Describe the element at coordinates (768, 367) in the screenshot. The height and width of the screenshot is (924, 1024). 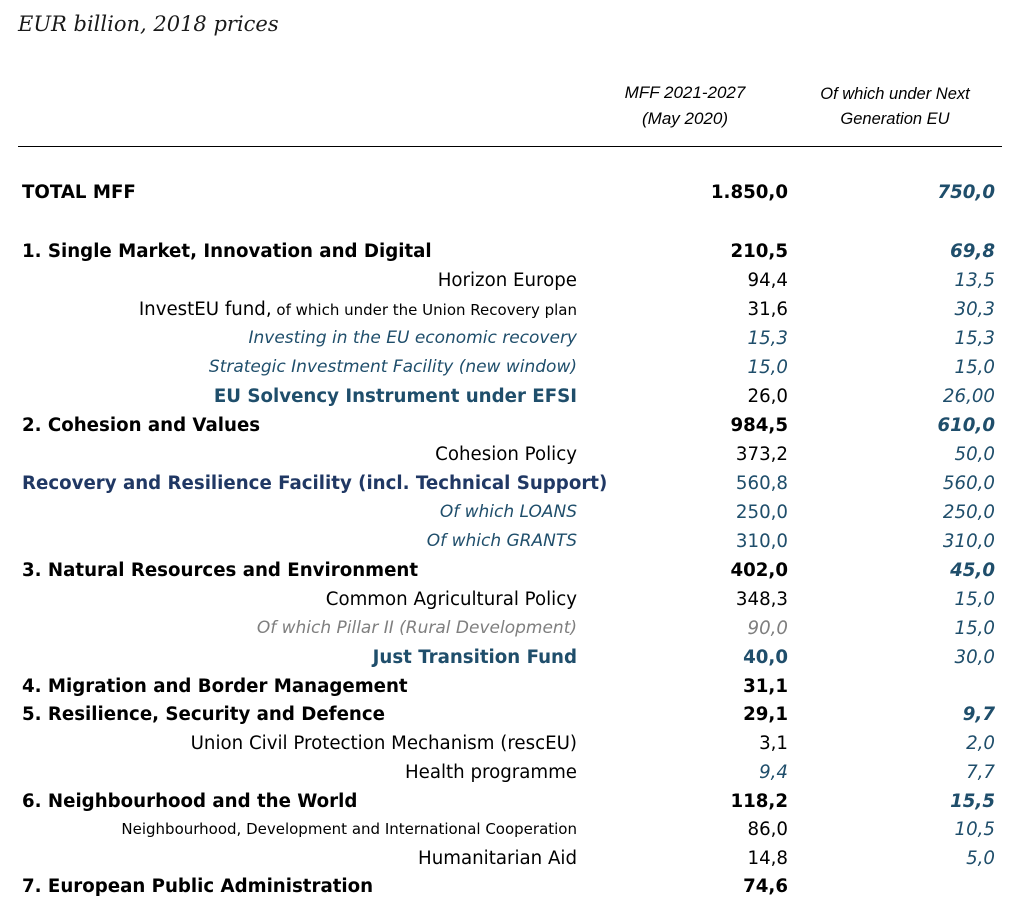
I see `row-value-mff: 15,0` at that location.